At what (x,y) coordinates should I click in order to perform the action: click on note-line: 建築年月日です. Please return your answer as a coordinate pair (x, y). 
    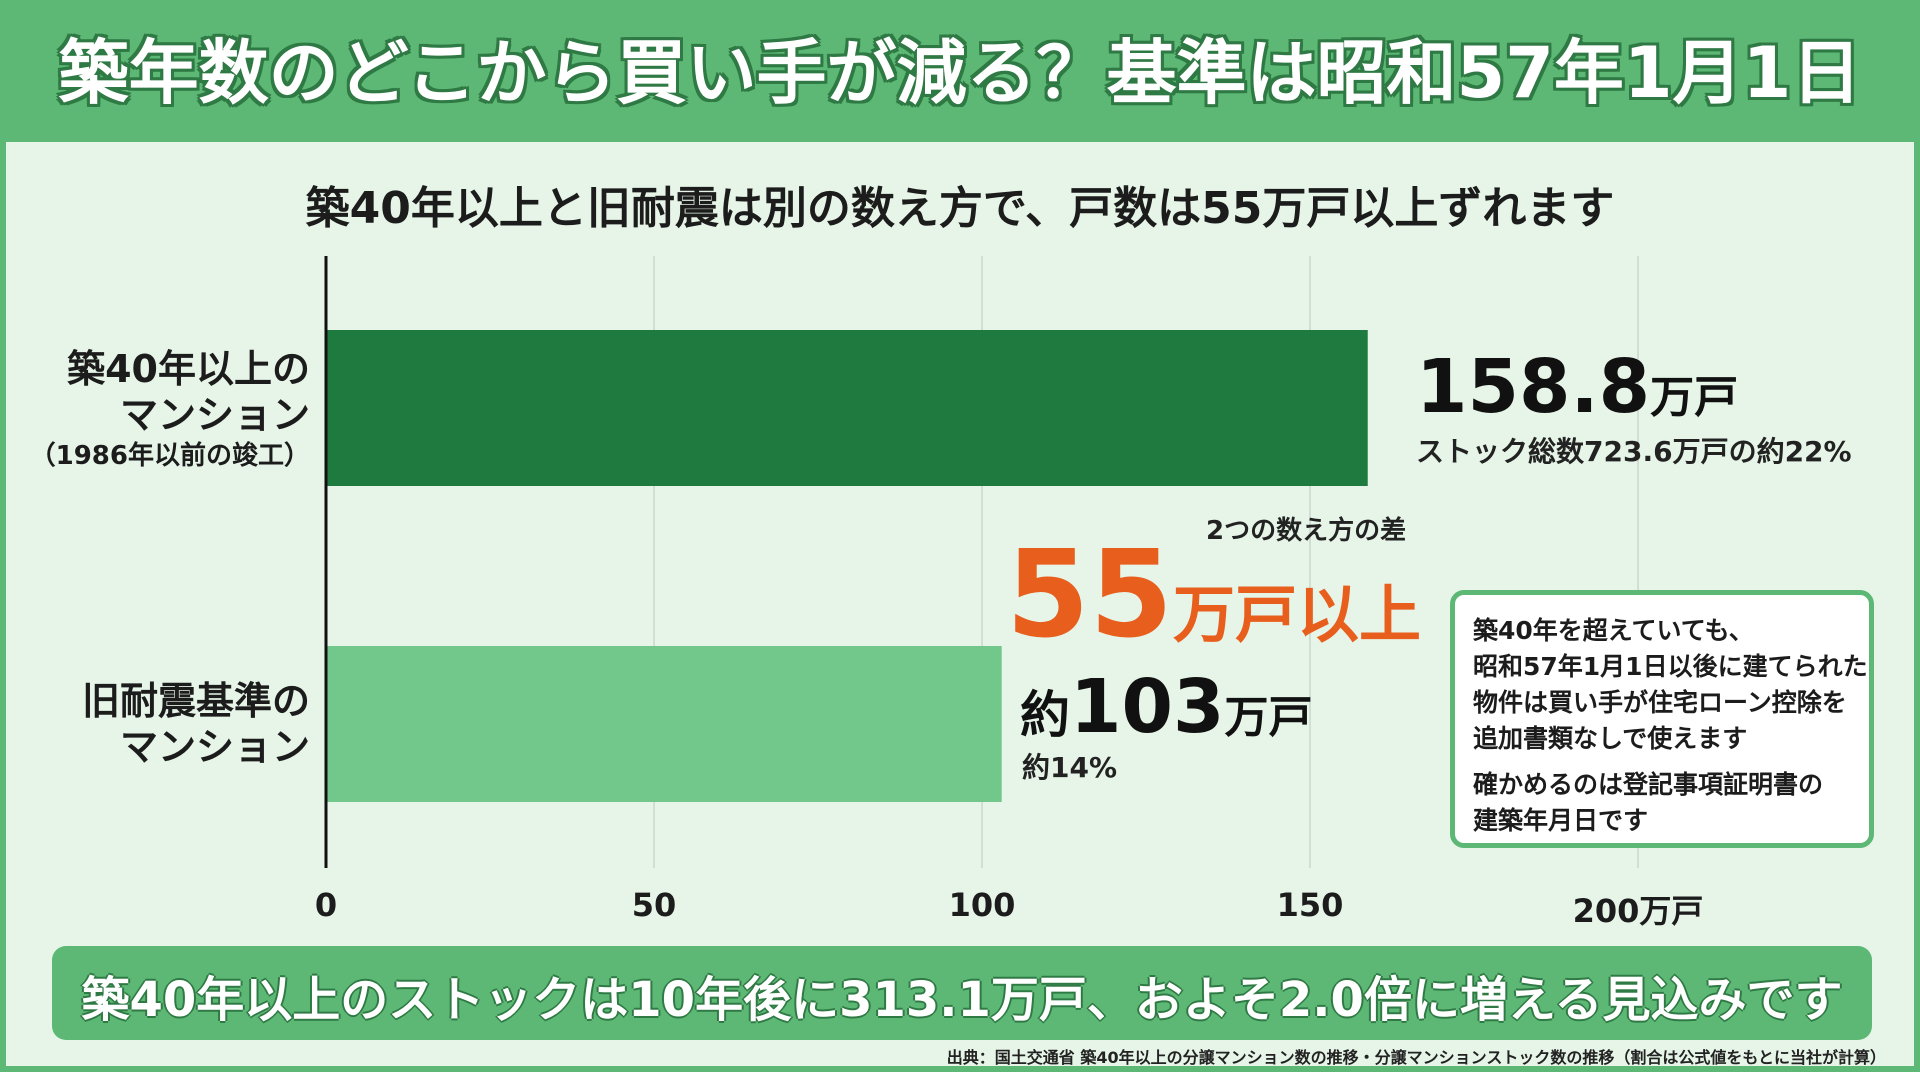
    Looking at the image, I should click on (1561, 820).